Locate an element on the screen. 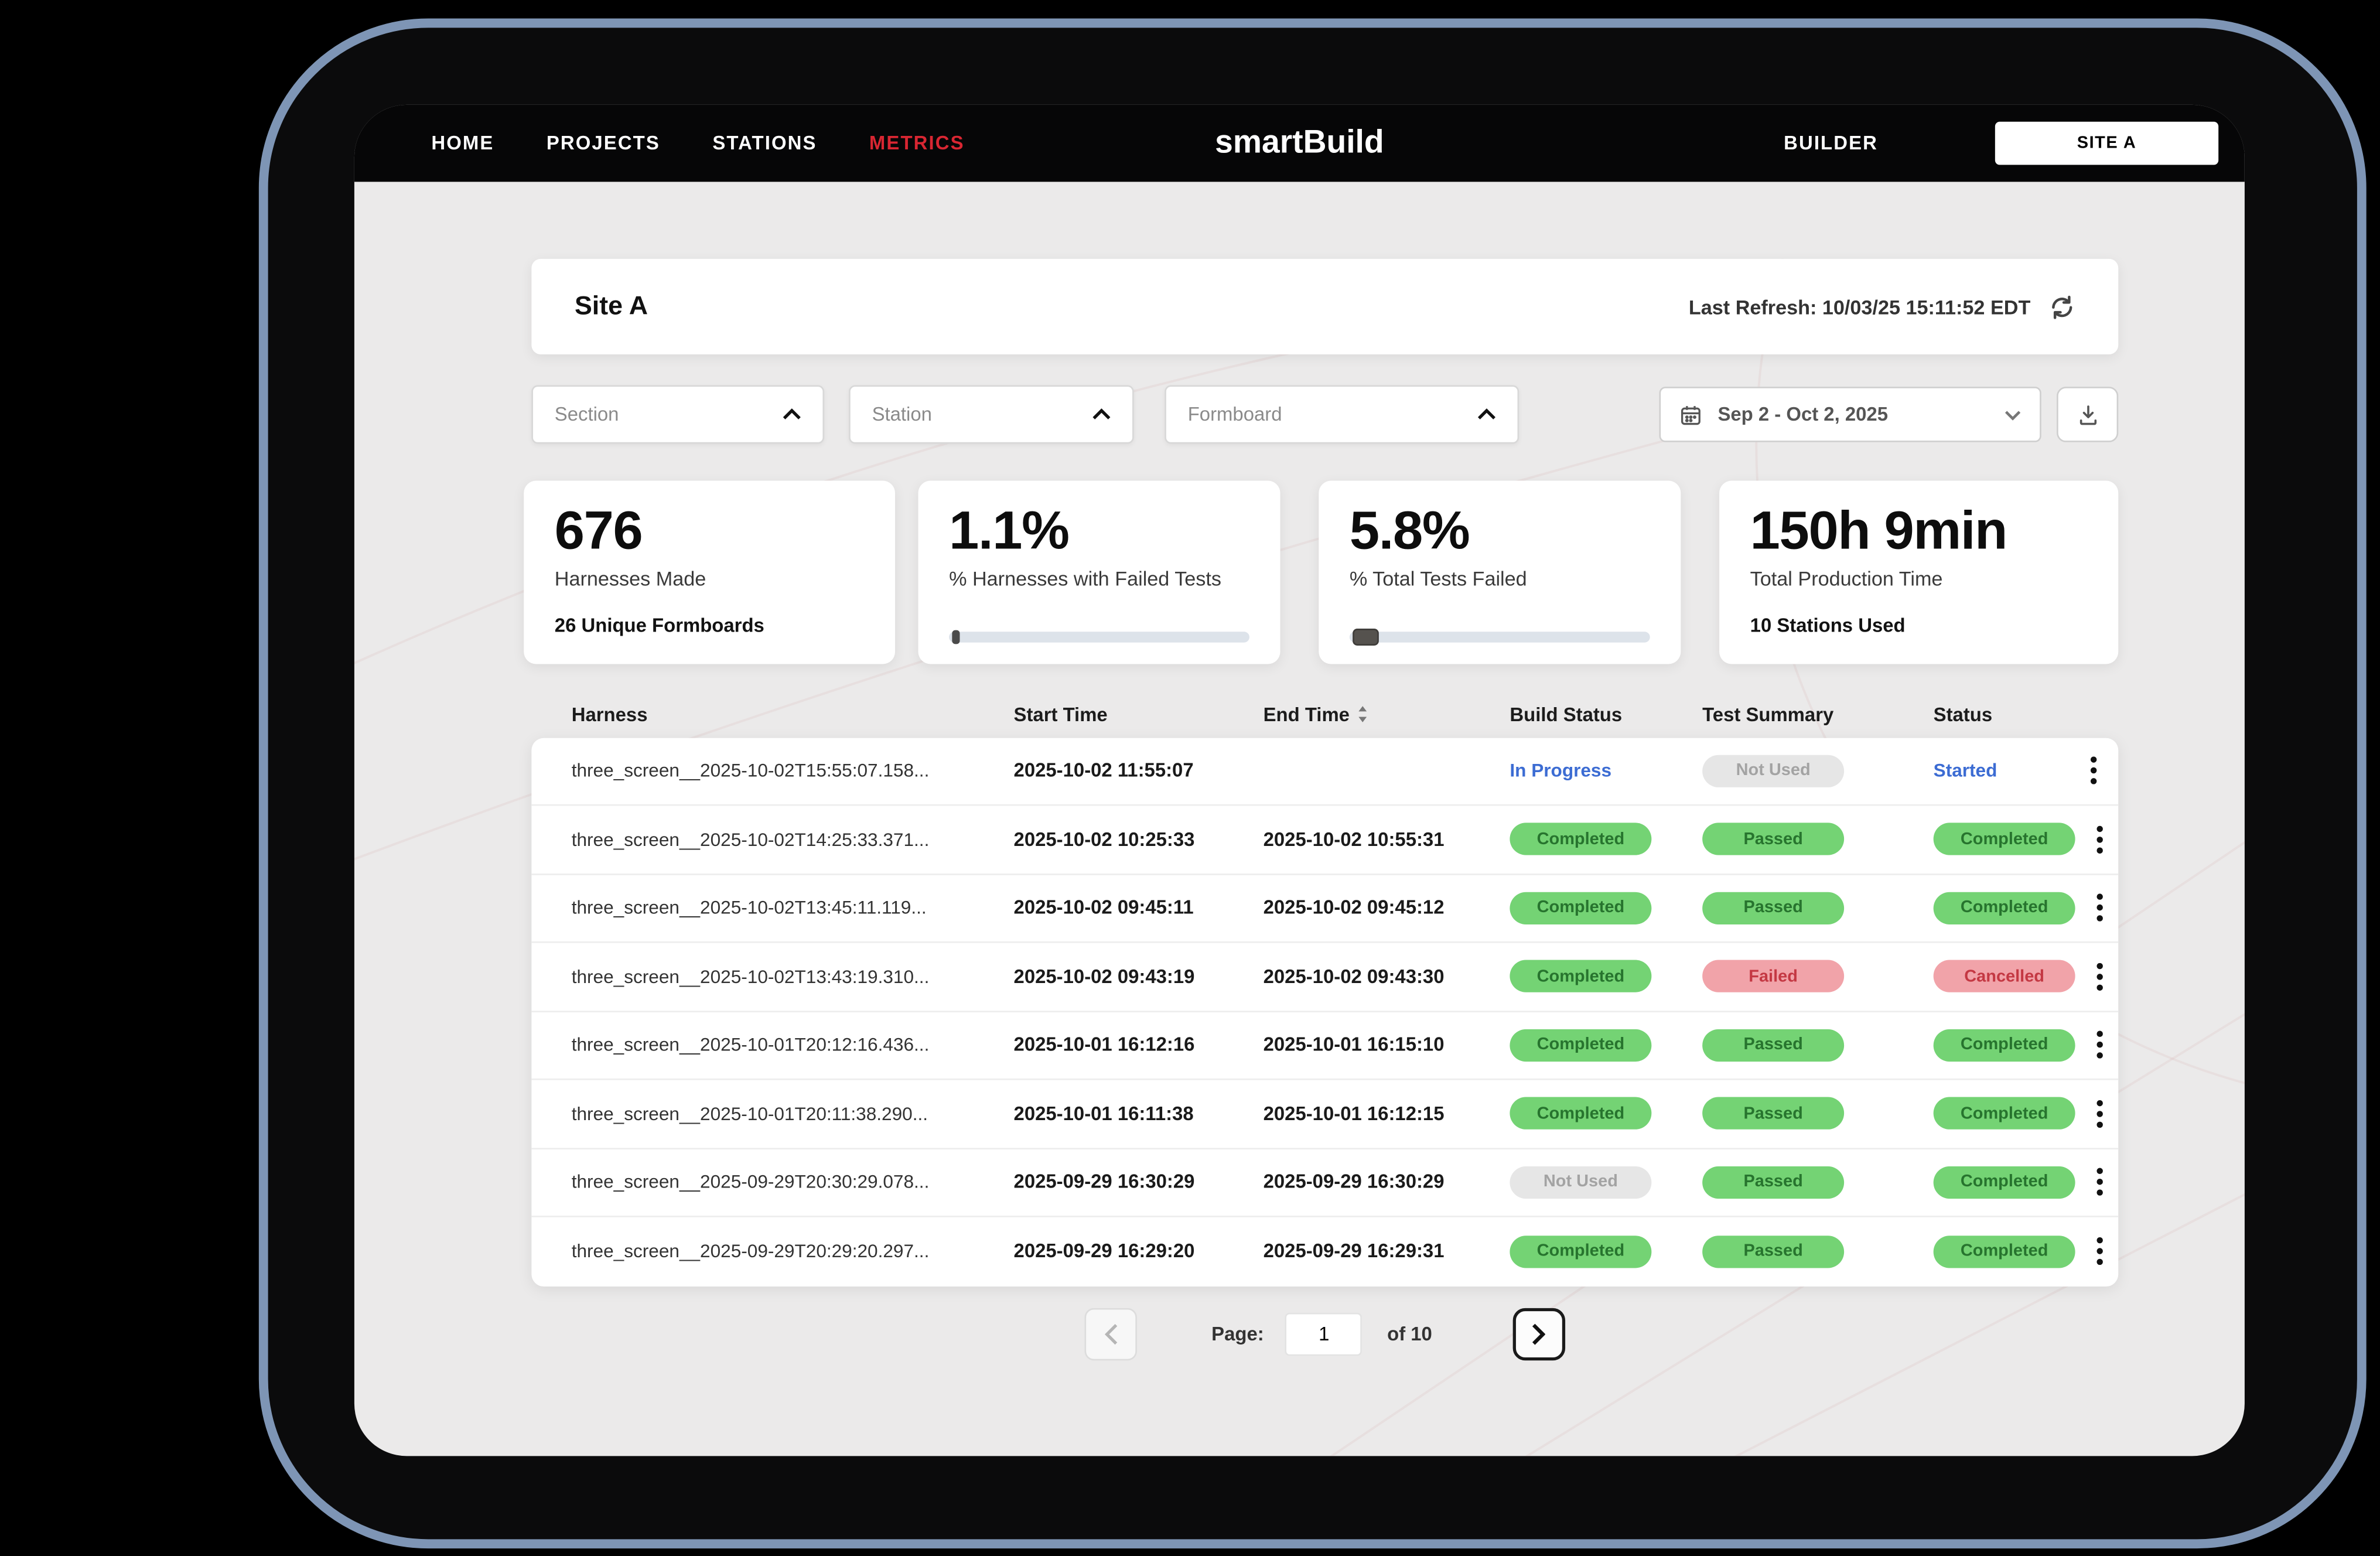  nav-item-stations: STATIONS is located at coordinates (764, 143).